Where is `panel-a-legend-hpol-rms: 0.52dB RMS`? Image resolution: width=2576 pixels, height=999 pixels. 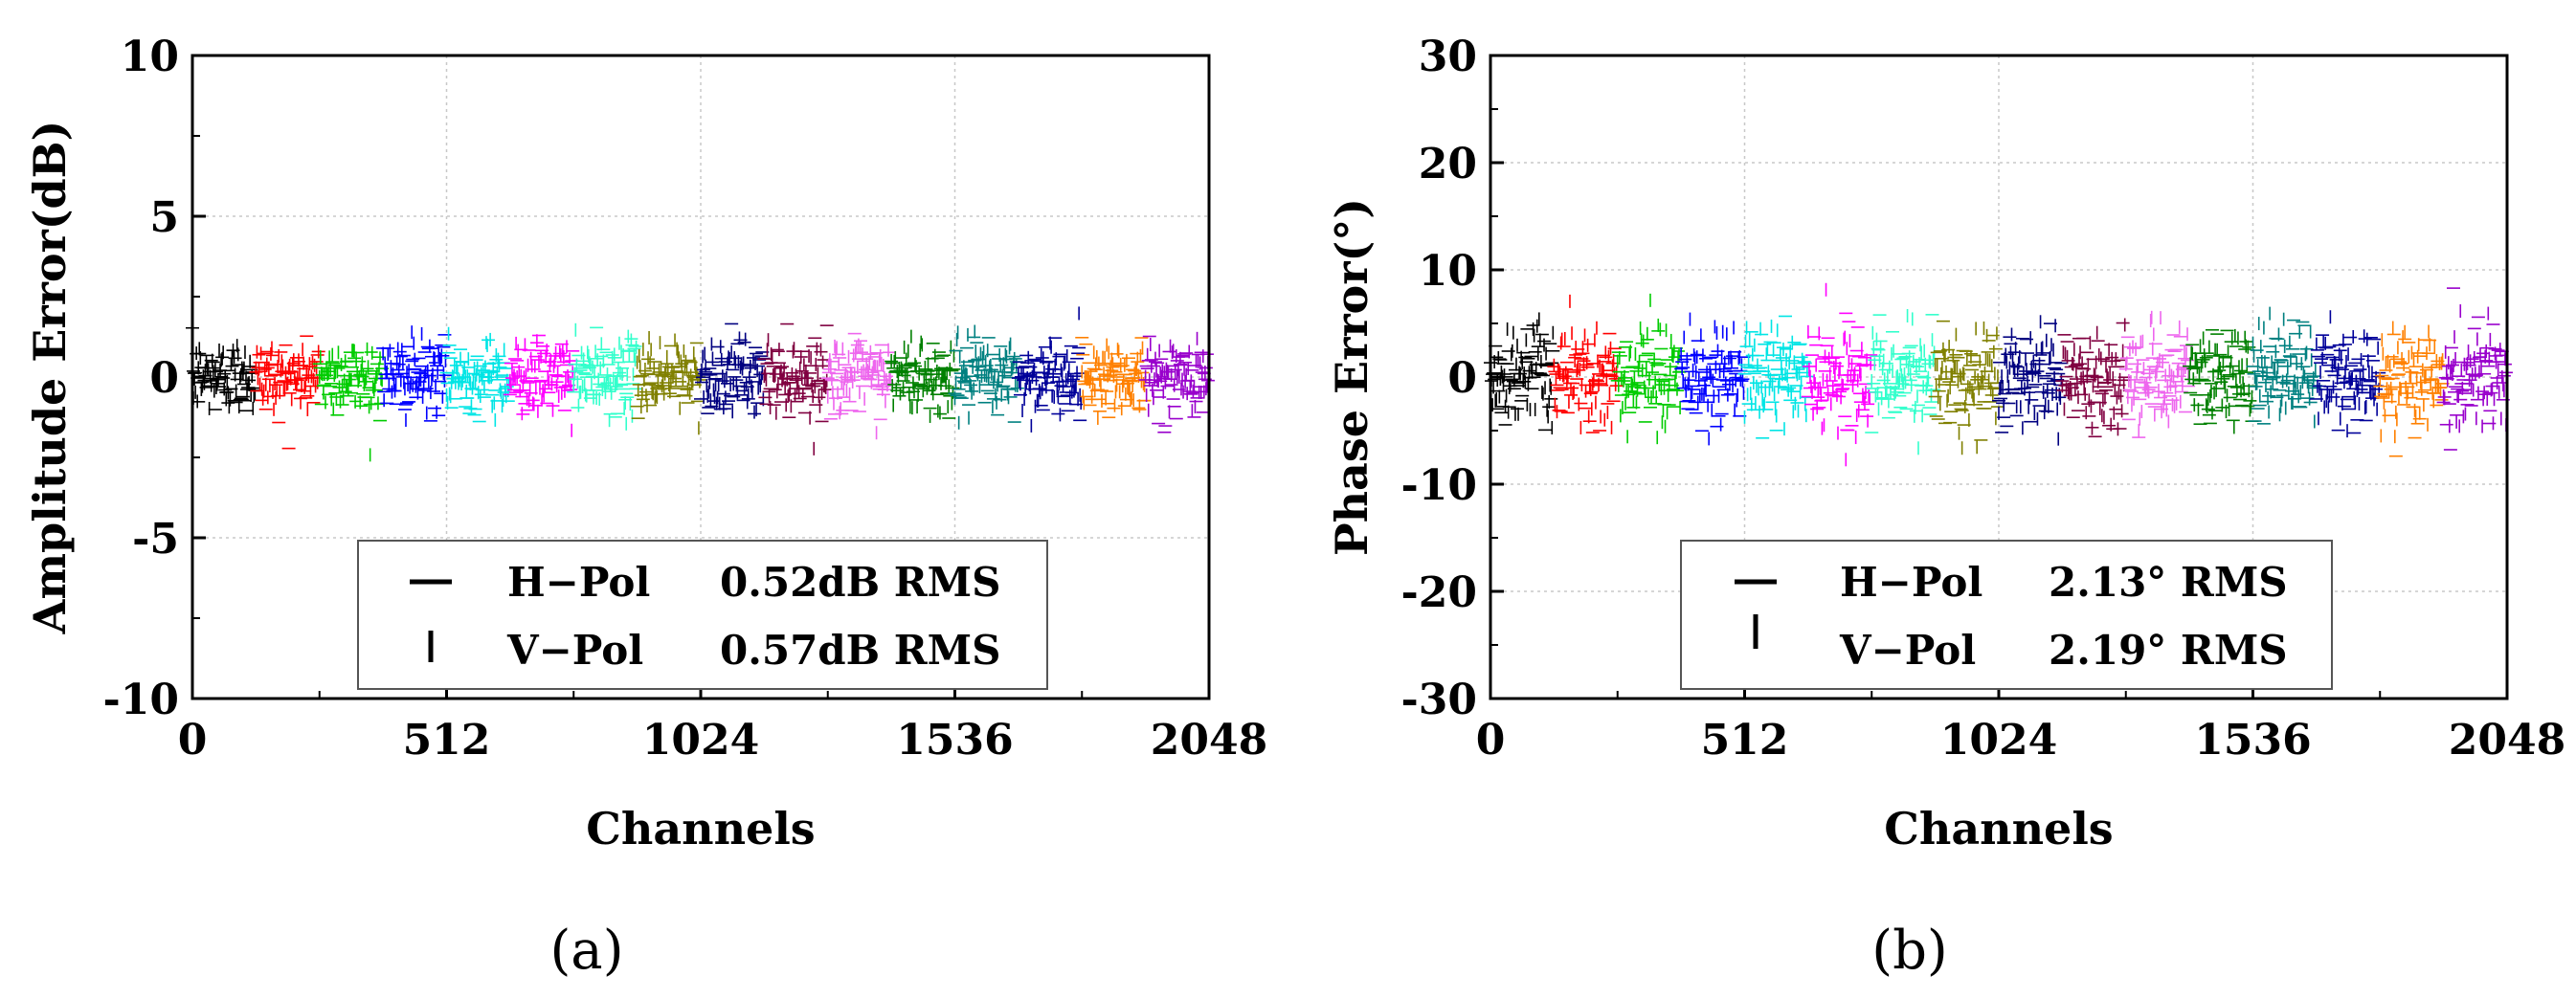 panel-a-legend-hpol-rms: 0.52dB RMS is located at coordinates (861, 582).